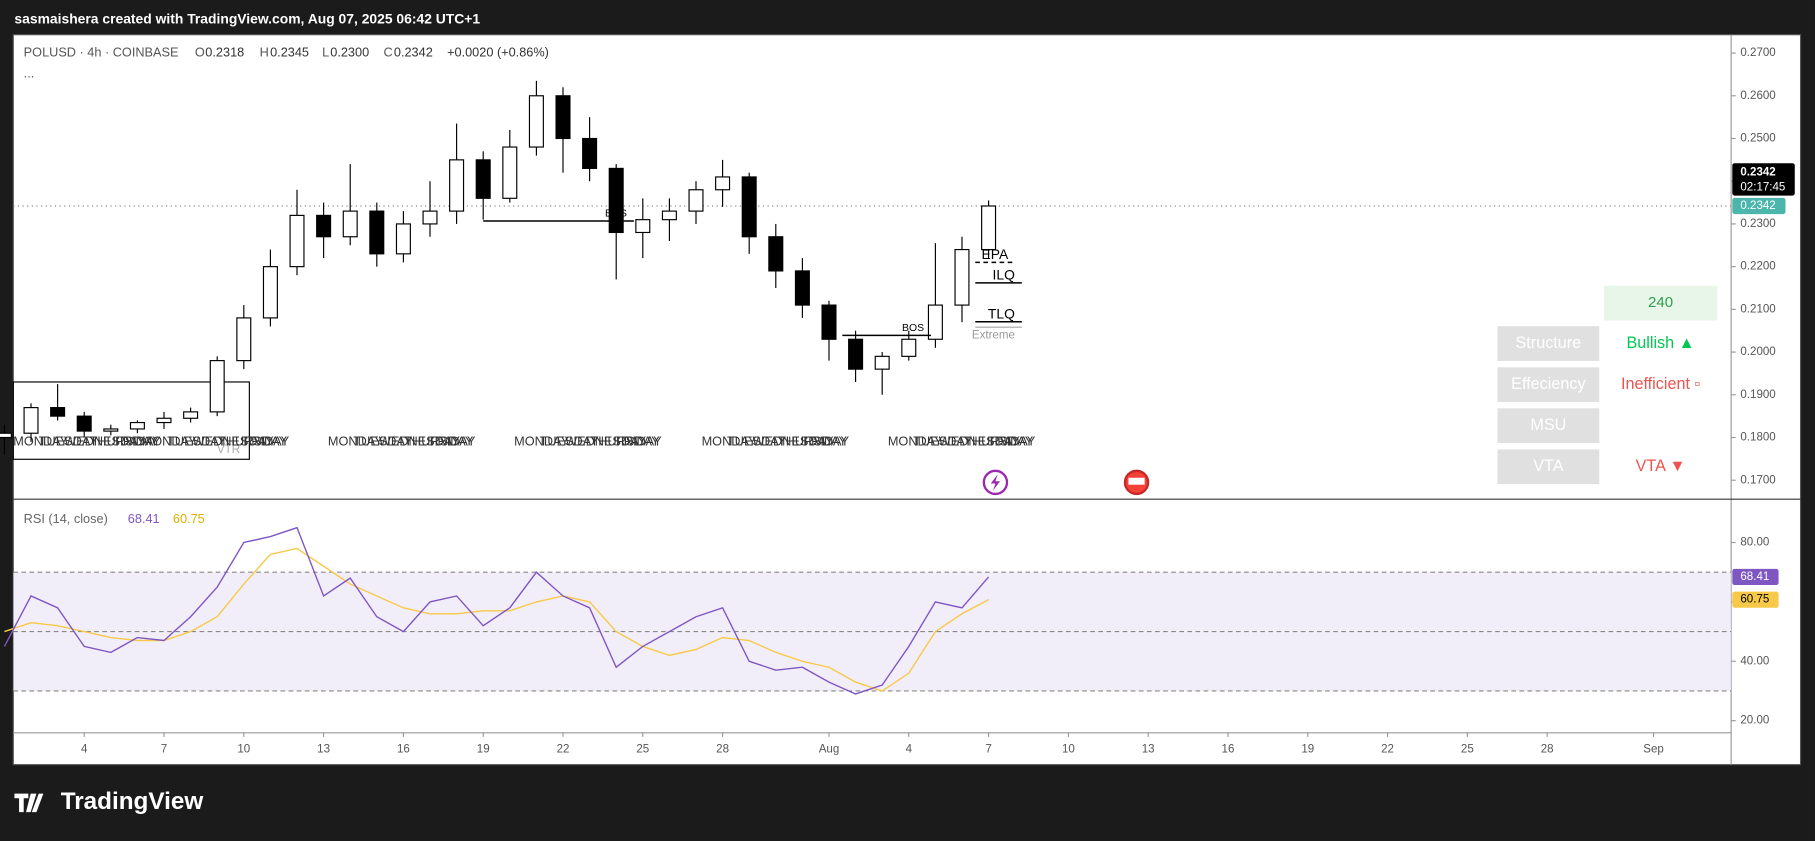 Image resolution: width=1815 pixels, height=841 pixels. Describe the element at coordinates (66, 518) in the screenshot. I see `rsi-title: RSI (14, close)` at that location.